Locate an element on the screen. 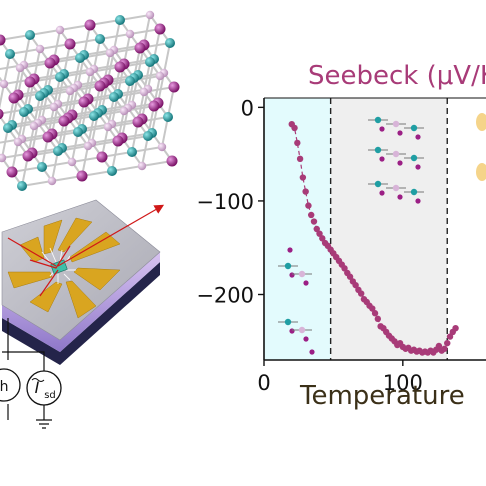 Image resolution: width=486 pixels, height=486 pixels. current-source-circle is located at coordinates (44, 388).